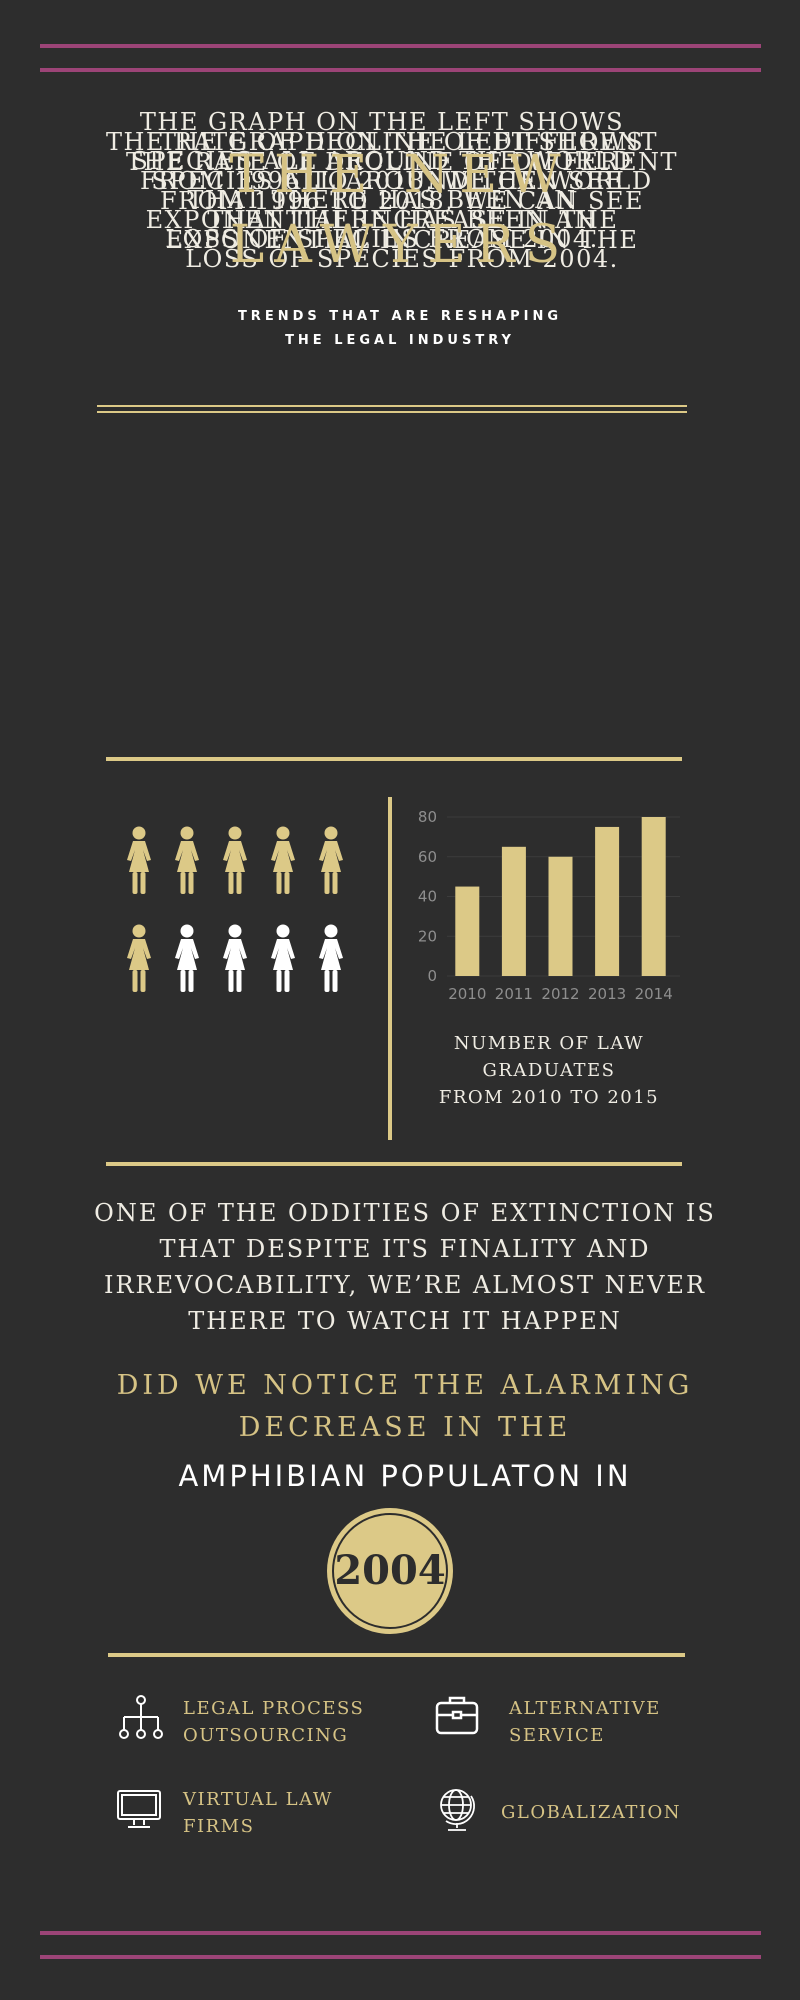  What do you see at coordinates (427, 936) in the screenshot?
I see `chart-y-tick-label: 20` at bounding box center [427, 936].